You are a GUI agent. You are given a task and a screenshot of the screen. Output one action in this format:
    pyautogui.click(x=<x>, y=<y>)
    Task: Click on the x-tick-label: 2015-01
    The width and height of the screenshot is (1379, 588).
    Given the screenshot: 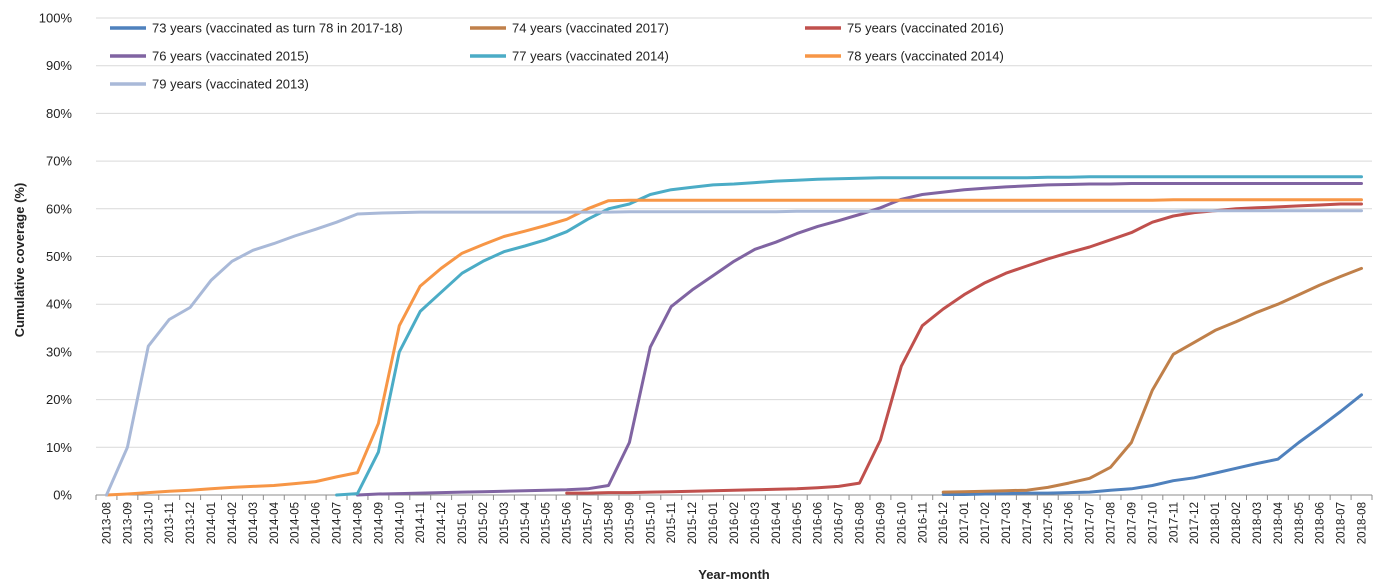 What is the action you would take?
    pyautogui.click(x=463, y=523)
    